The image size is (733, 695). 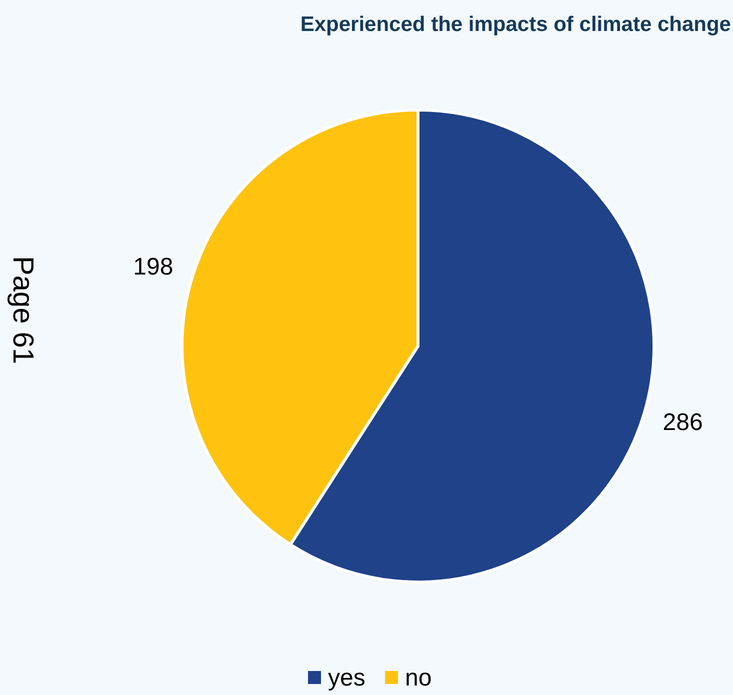 I want to click on legend-label: yes, so click(x=347, y=678).